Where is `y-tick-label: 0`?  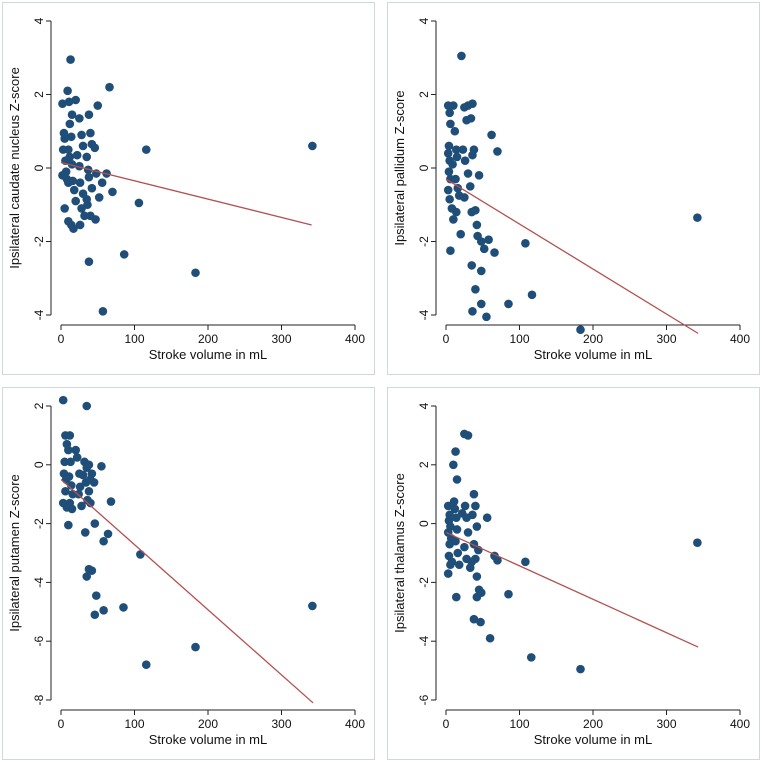 y-tick-label: 0 is located at coordinates (424, 523).